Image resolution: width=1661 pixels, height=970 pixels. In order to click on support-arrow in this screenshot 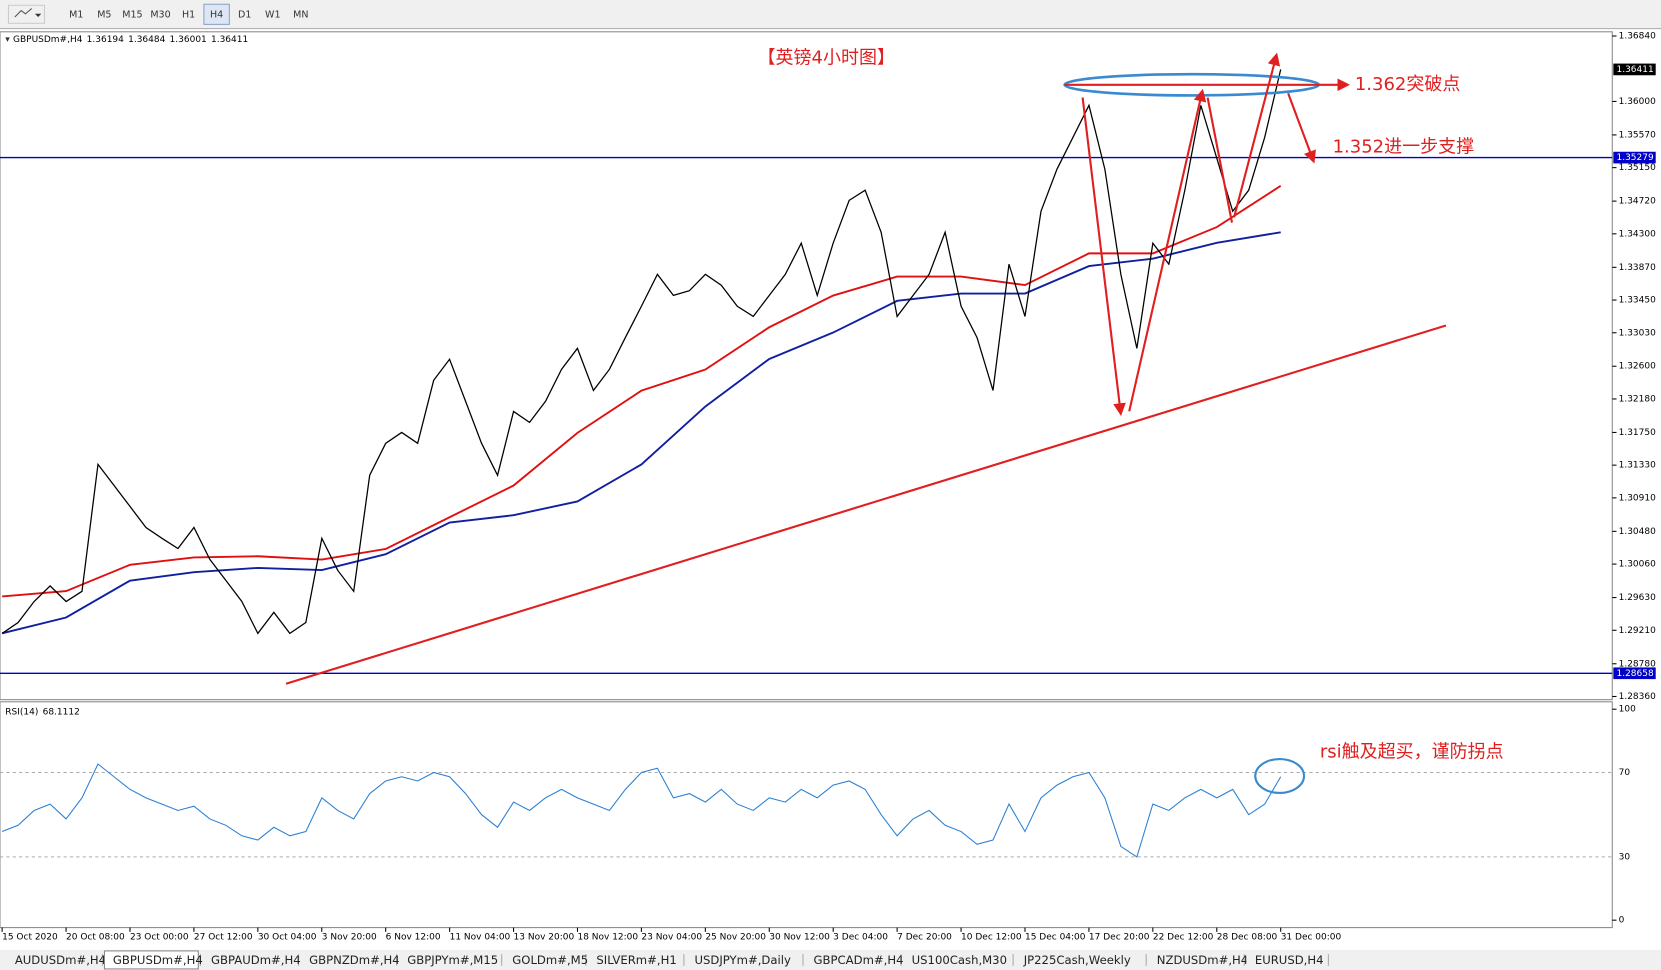, I will do `click(1301, 128)`.